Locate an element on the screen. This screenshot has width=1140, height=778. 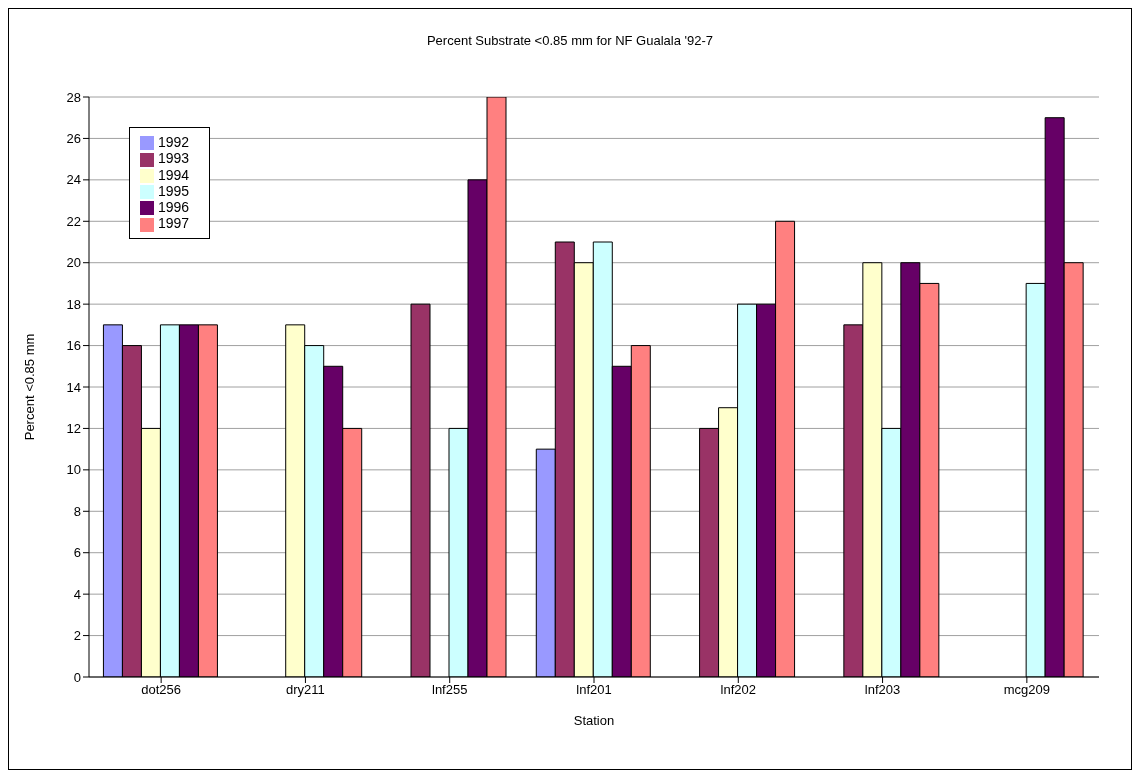
x-tick-label: lnf255 is located at coordinates (450, 690).